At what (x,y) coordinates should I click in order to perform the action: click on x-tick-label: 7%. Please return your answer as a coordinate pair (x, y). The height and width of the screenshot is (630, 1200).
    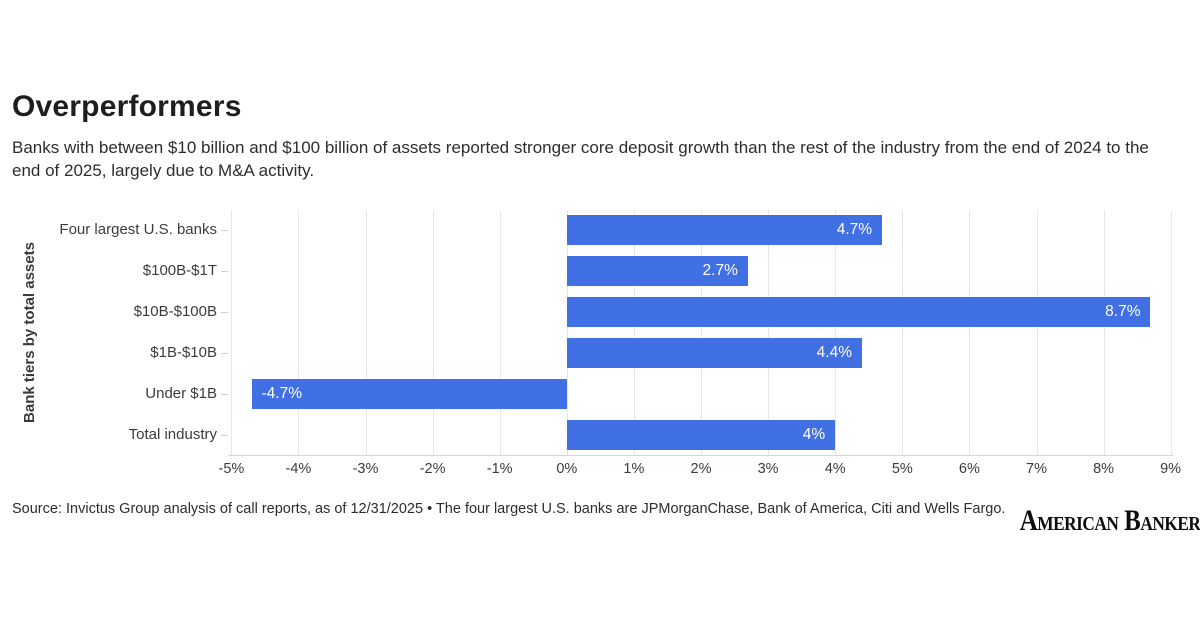
    Looking at the image, I should click on (1036, 469).